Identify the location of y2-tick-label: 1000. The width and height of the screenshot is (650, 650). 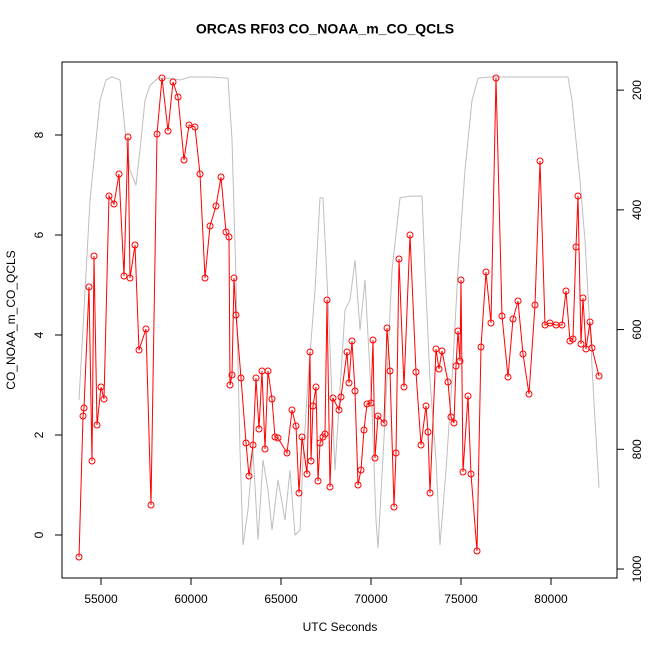
(637, 568).